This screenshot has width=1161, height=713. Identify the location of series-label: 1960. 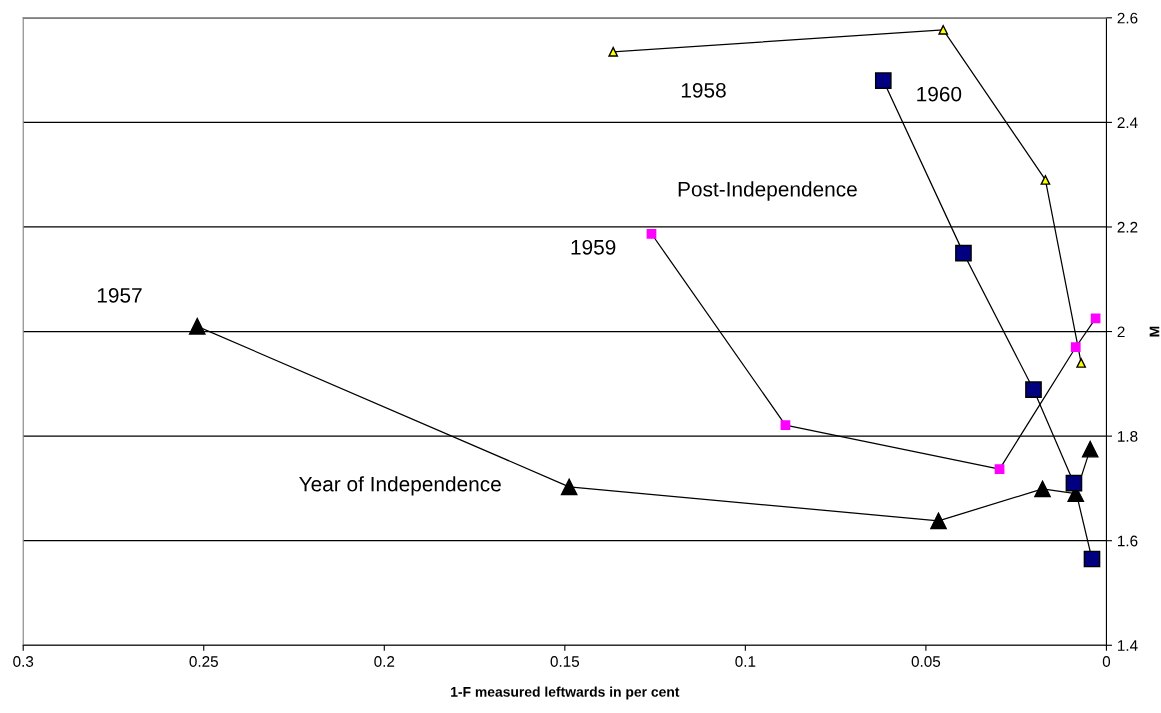
(939, 94).